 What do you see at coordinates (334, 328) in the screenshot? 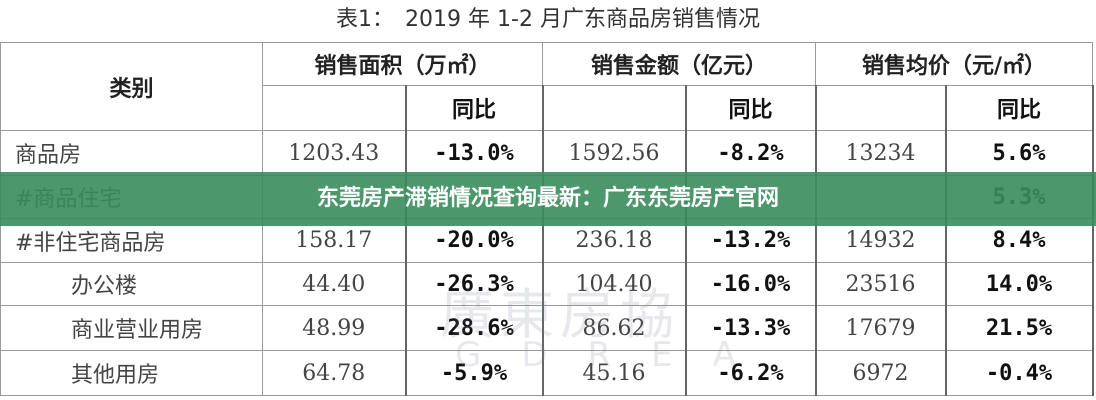
I see `table-cell: 48.99` at bounding box center [334, 328].